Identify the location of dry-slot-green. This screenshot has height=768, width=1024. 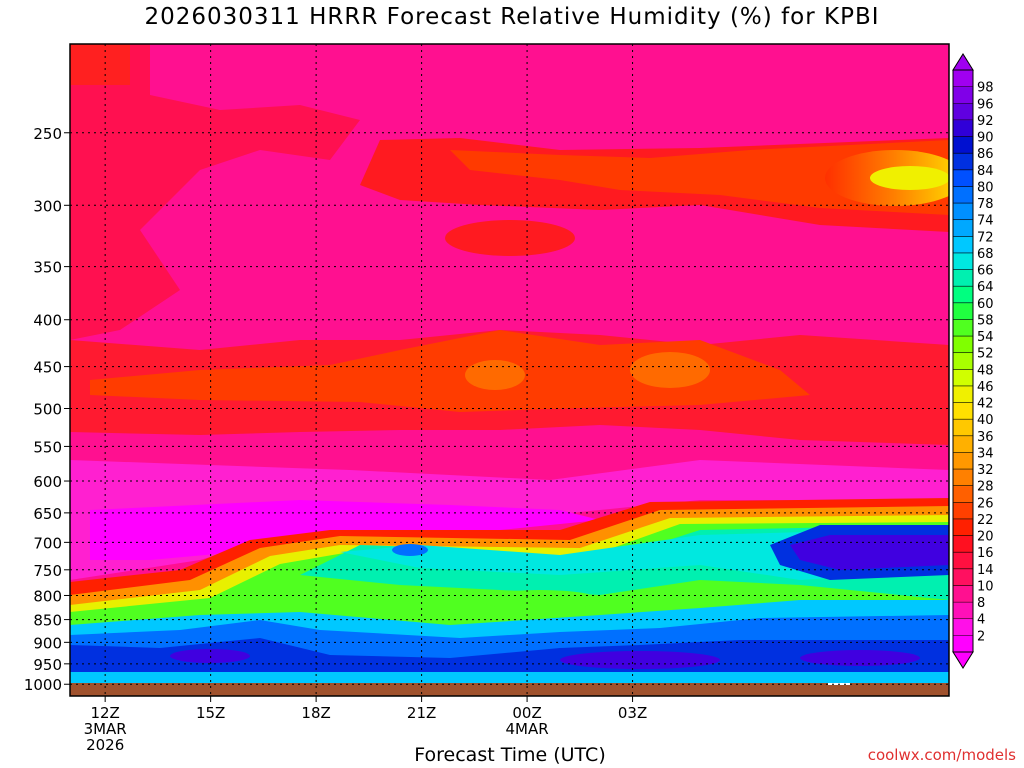
(540, 600).